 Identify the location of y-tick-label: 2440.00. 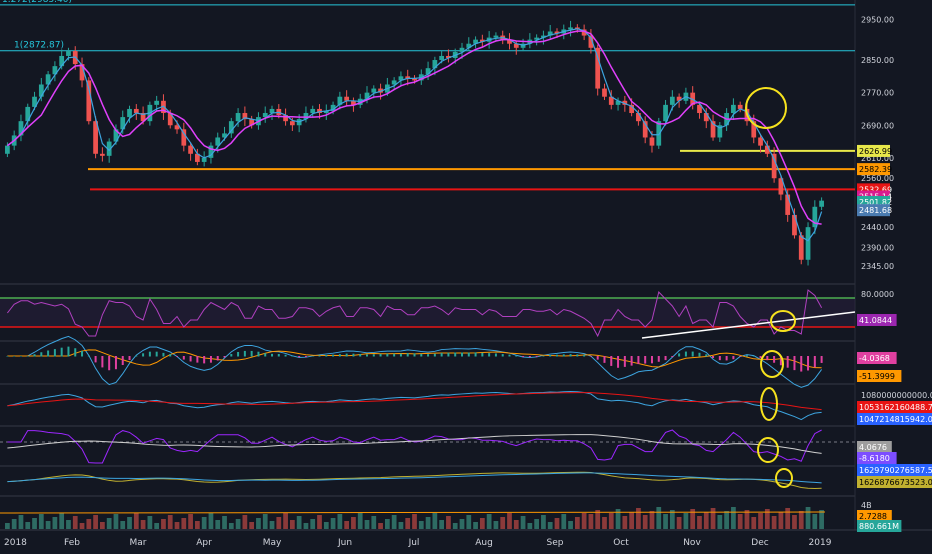
(877, 227).